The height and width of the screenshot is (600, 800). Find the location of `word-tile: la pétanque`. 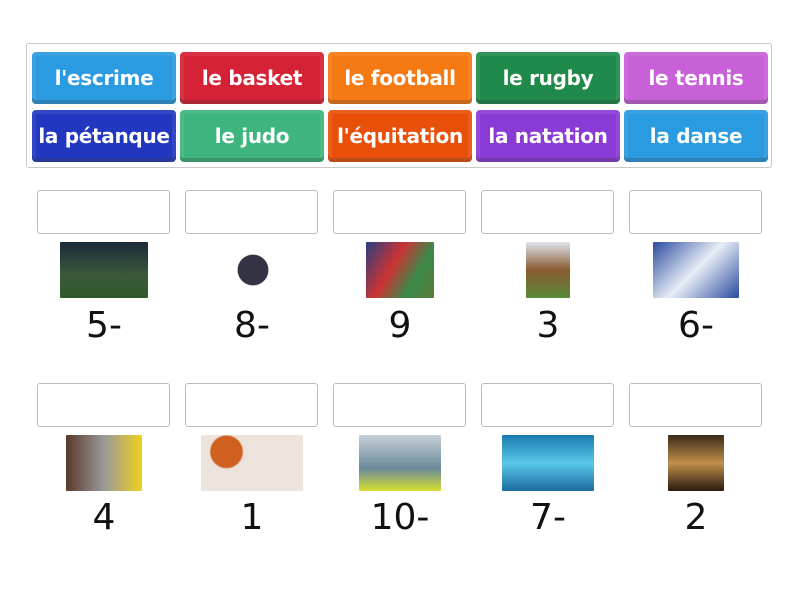

word-tile: la pétanque is located at coordinates (104, 136).